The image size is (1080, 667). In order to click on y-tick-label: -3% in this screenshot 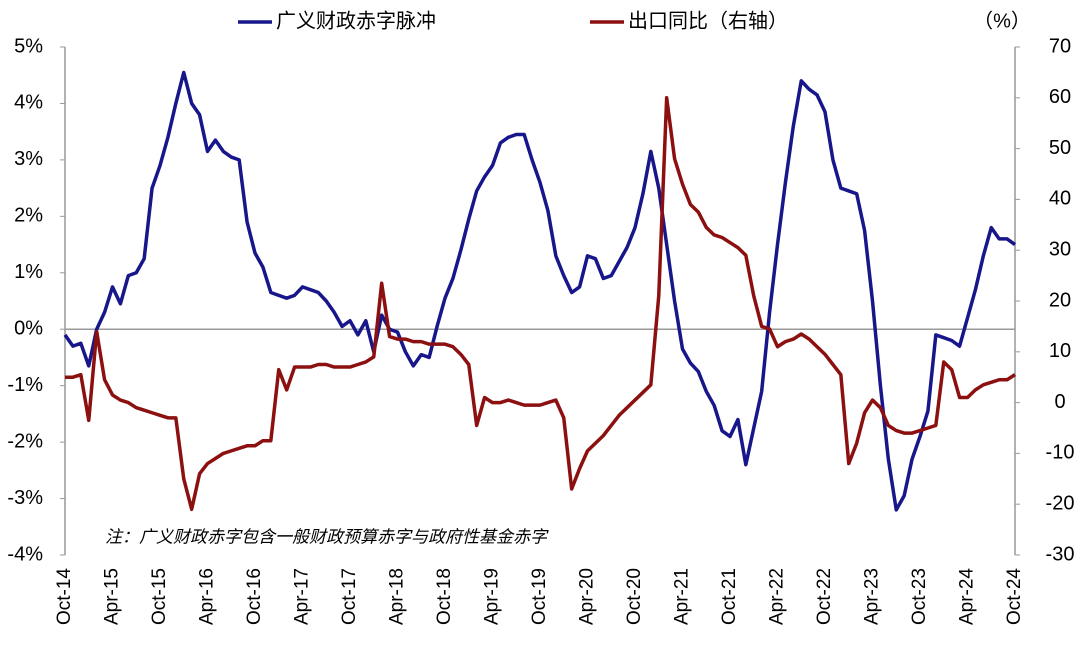, I will do `click(25, 498)`.